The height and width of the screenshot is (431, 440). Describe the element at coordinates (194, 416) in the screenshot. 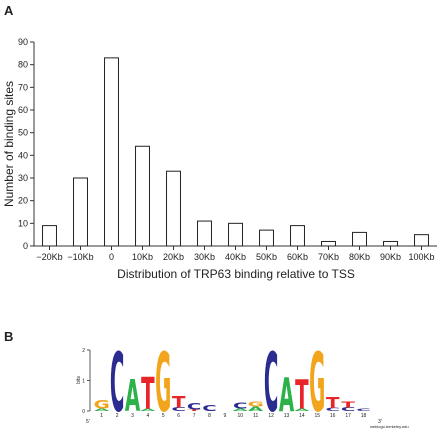

I see `logo-position-label: 7` at that location.